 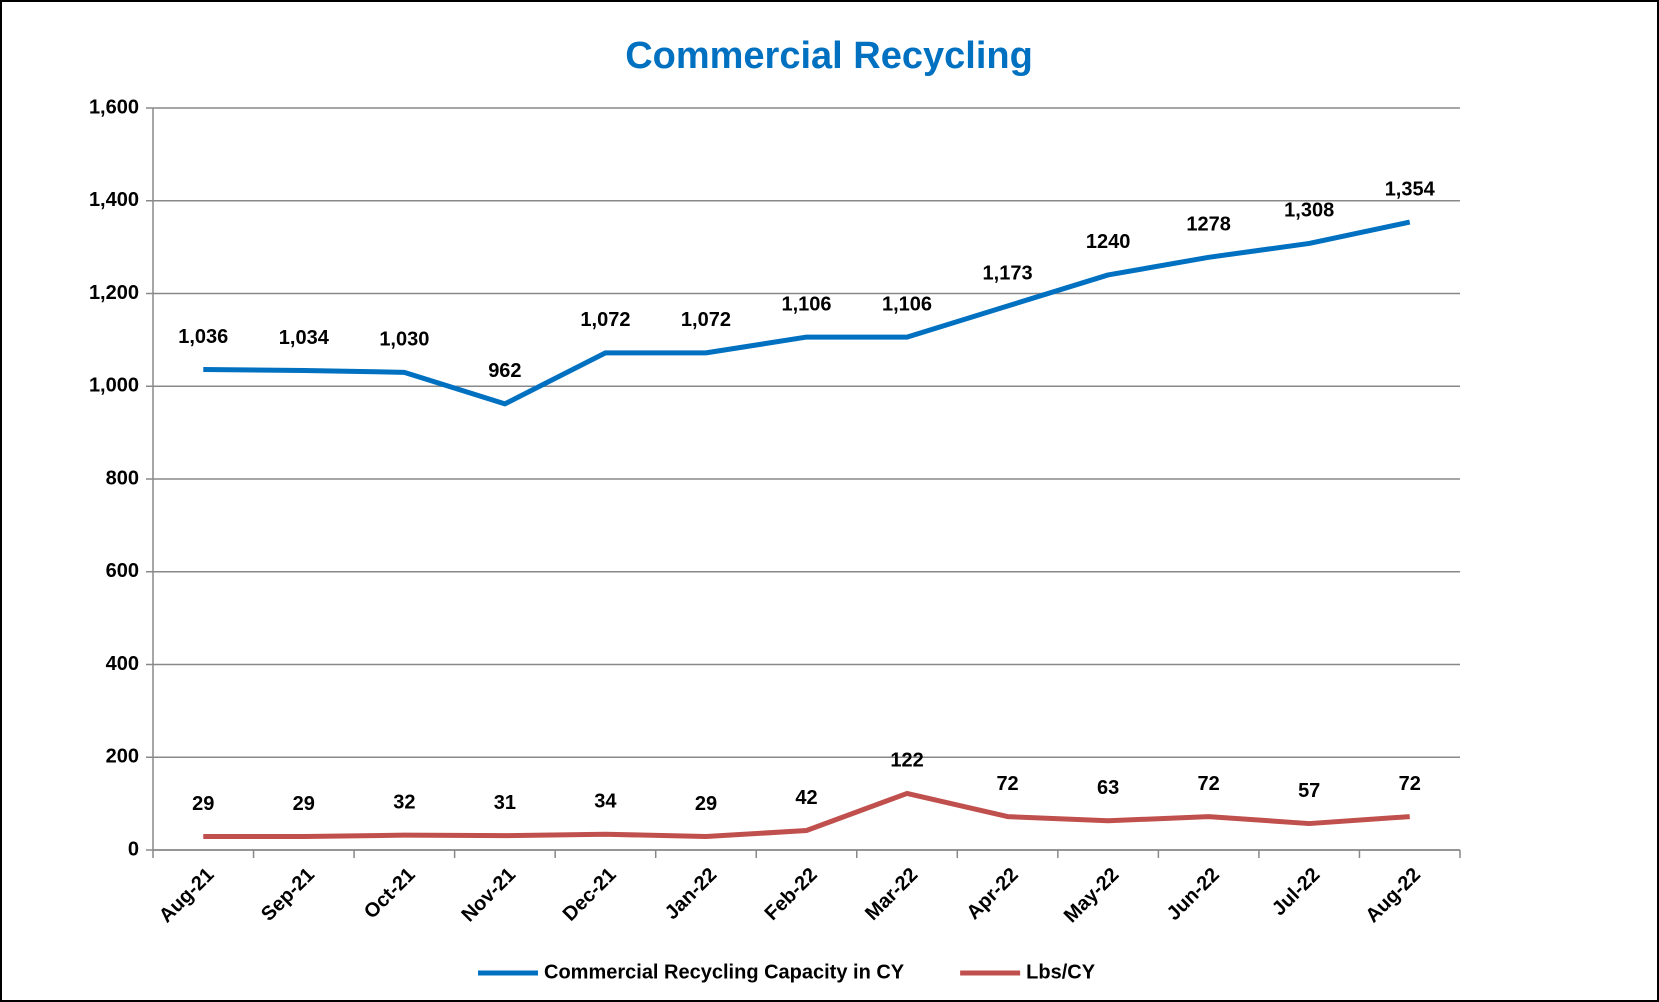 What do you see at coordinates (114, 200) in the screenshot?
I see `y-tick-label: 1,400` at bounding box center [114, 200].